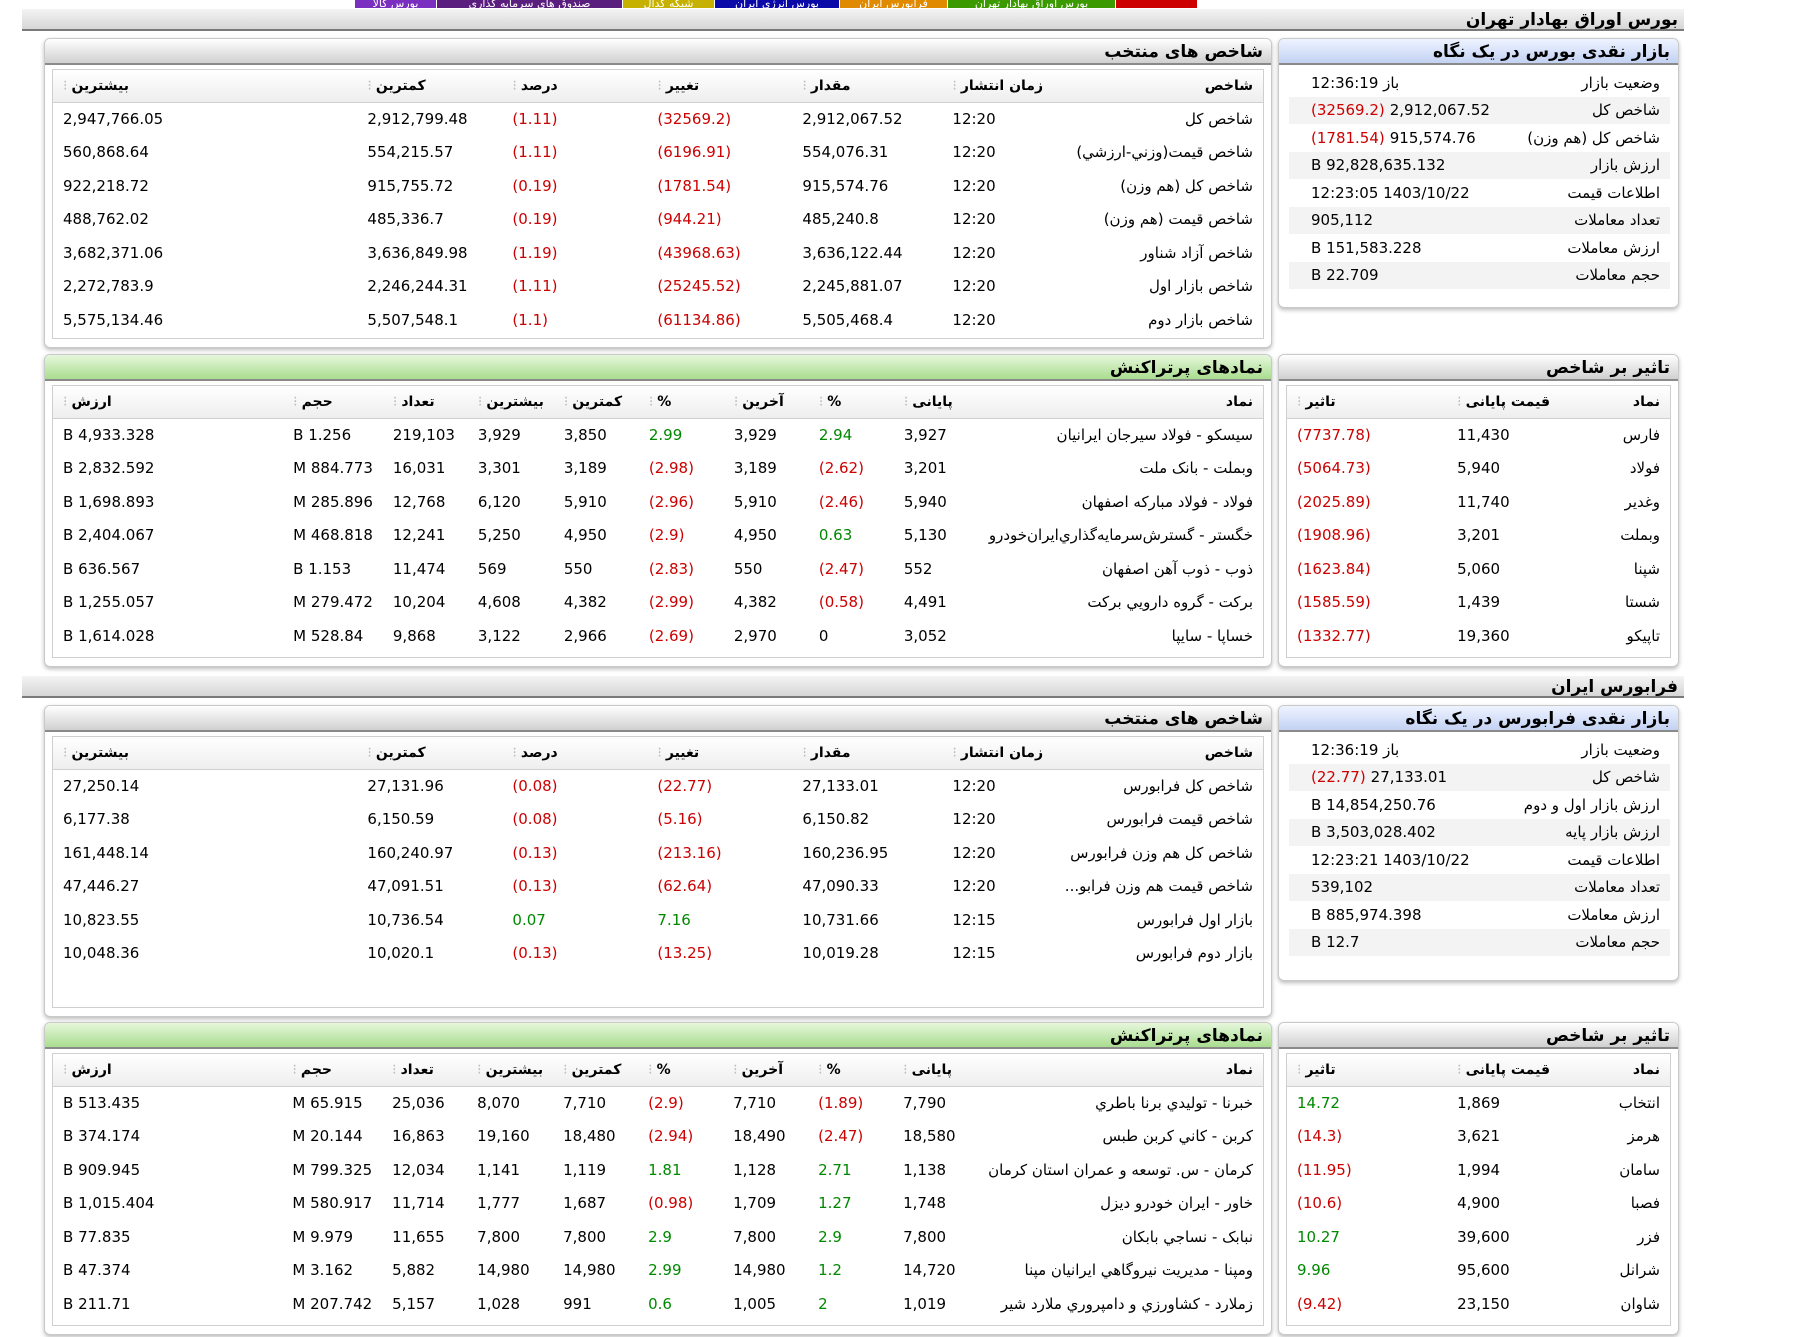 The height and width of the screenshot is (1337, 1796). What do you see at coordinates (1170, 602) in the screenshot?
I see `row-name: برکت - گروه دارويي برکت` at bounding box center [1170, 602].